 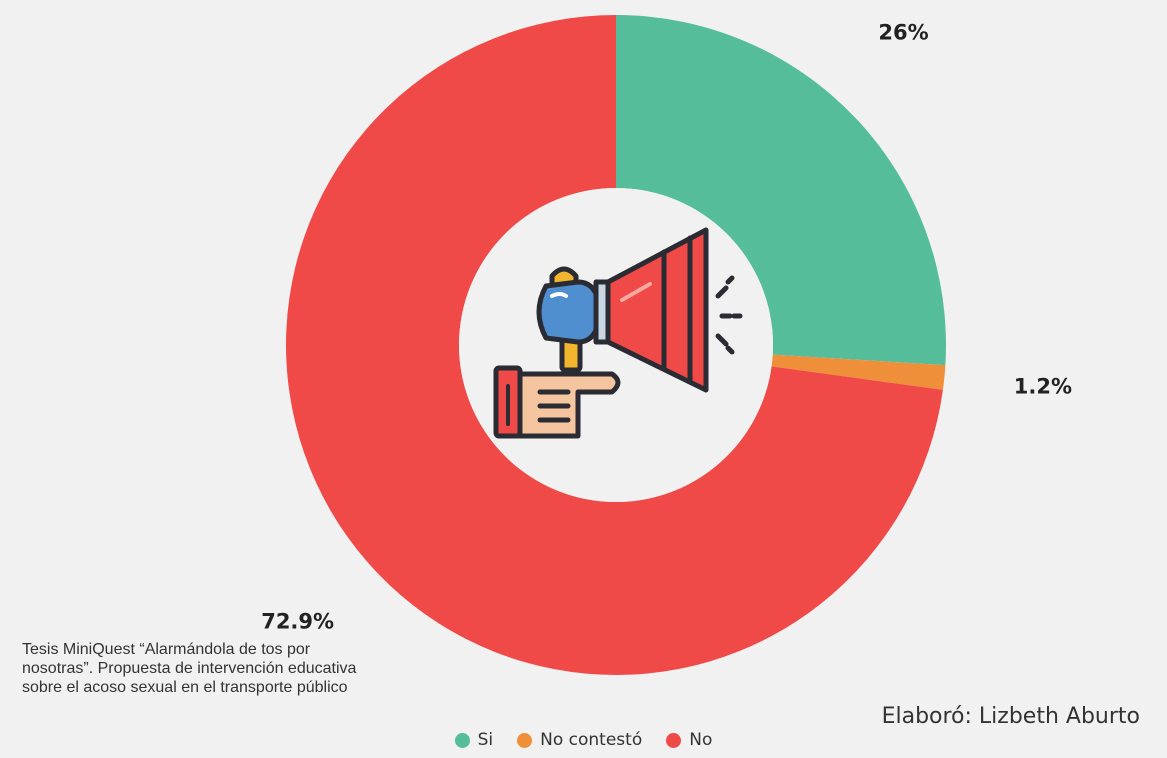 I want to click on legend-item-no: No, so click(x=689, y=740).